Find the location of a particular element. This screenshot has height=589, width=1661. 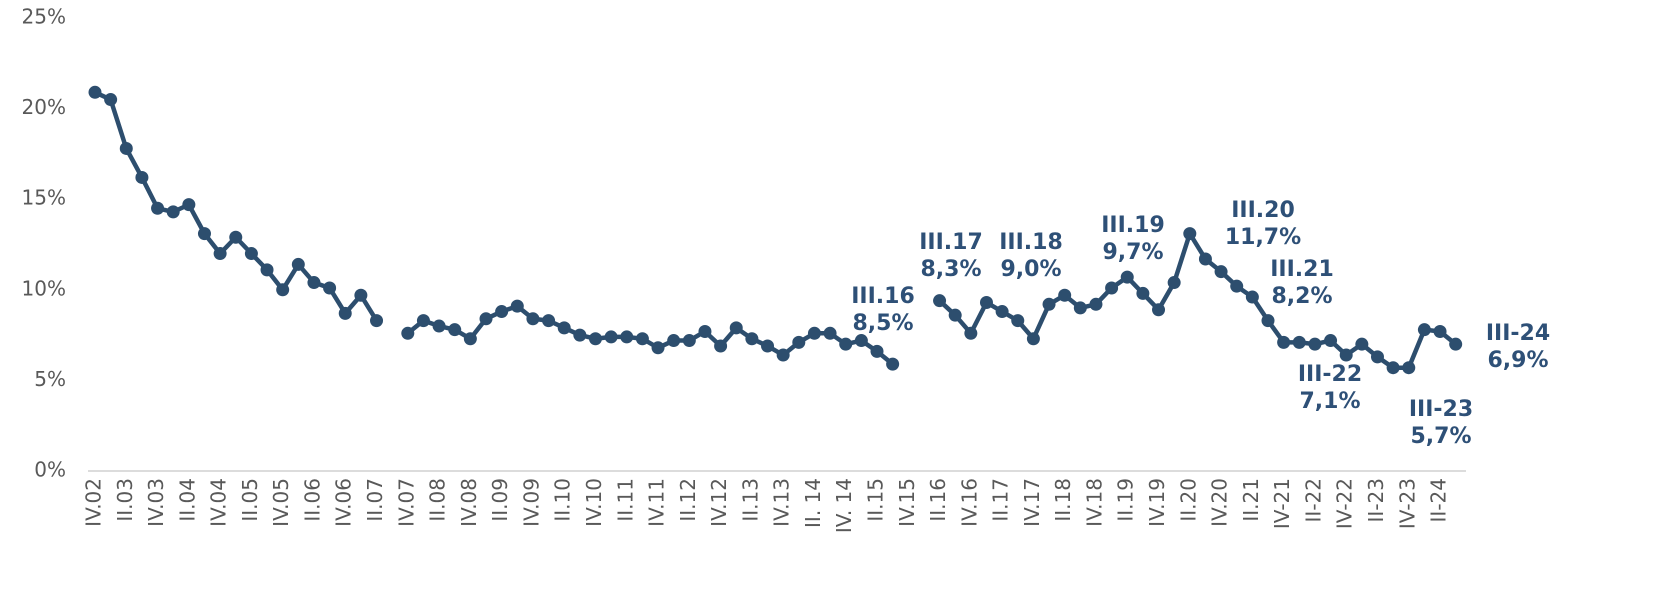

y-tick-label: 0% is located at coordinates (50, 470).